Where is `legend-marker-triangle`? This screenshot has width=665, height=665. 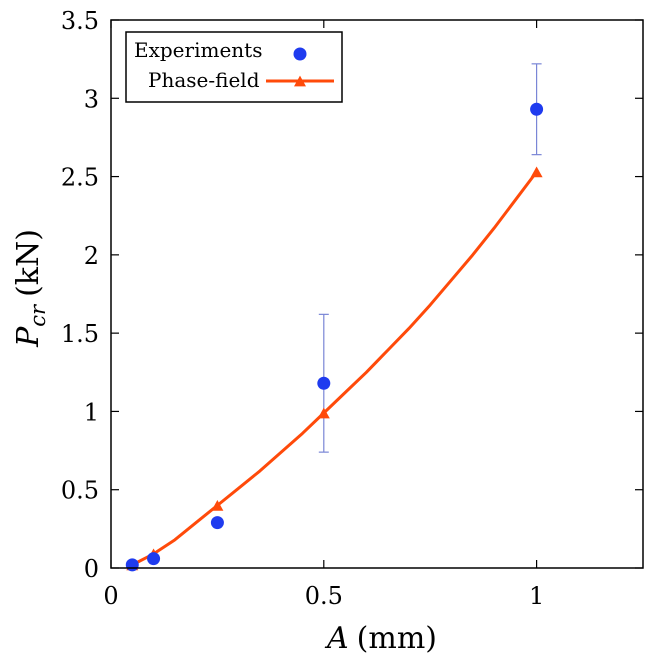
legend-marker-triangle is located at coordinates (300, 81).